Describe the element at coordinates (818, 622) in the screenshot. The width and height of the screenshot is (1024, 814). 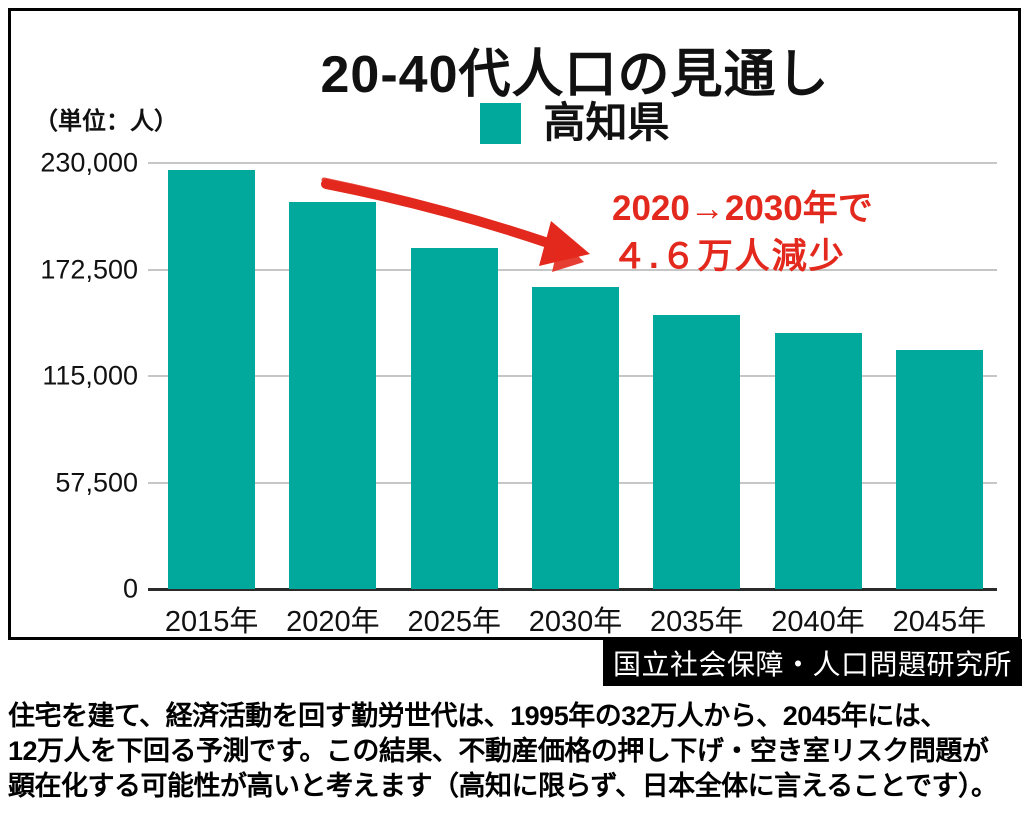
I see `x-tick-label: 2040年` at that location.